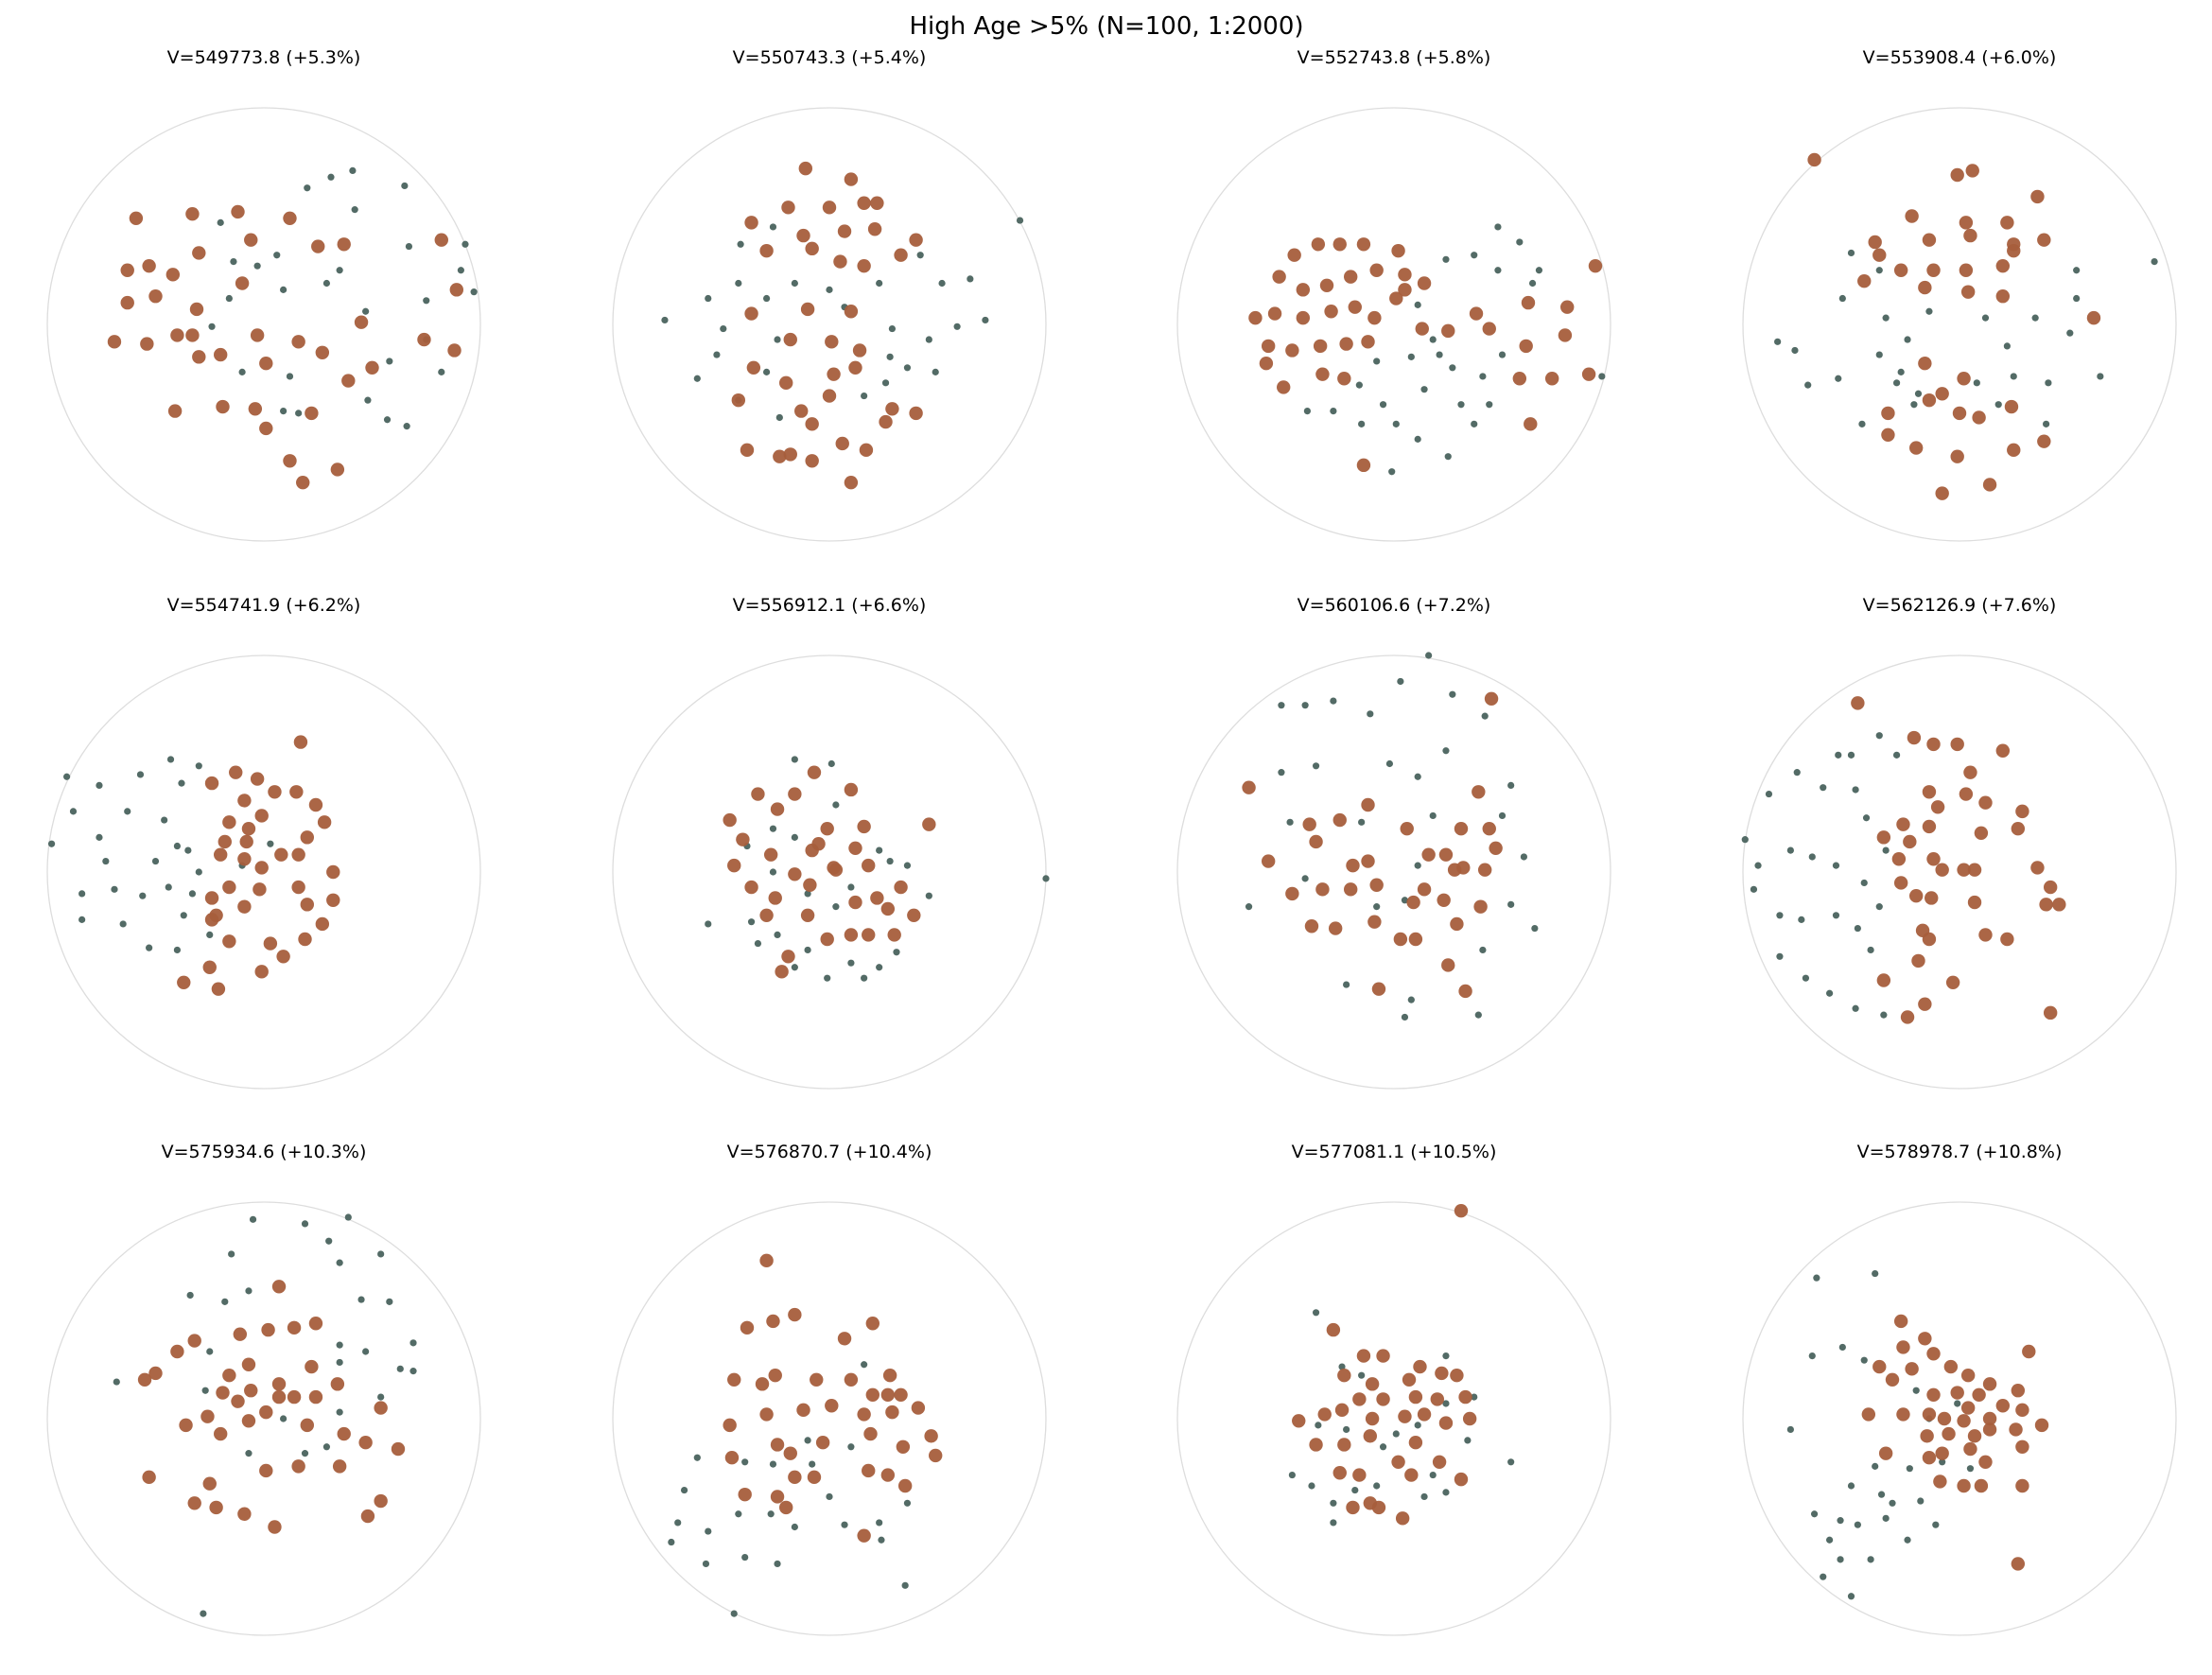  What do you see at coordinates (1959, 842) in the screenshot?
I see `scatter-panel: V=562126.9 (+7.6%)` at bounding box center [1959, 842].